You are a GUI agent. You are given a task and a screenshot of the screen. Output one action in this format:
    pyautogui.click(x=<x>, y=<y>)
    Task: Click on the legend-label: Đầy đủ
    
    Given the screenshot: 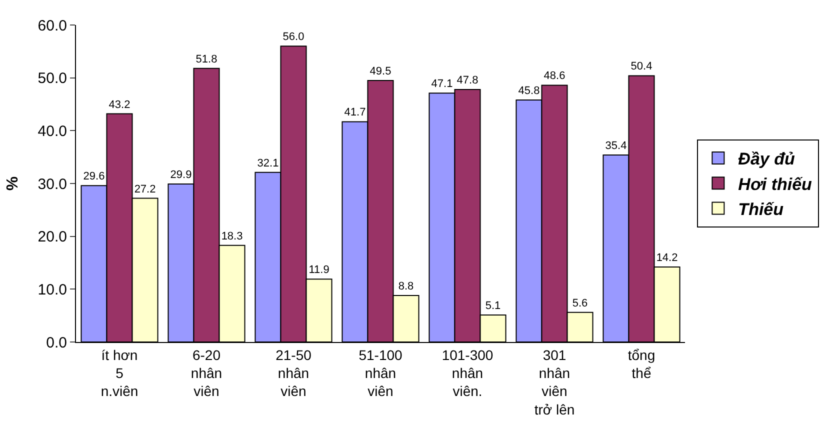 What is the action you would take?
    pyautogui.click(x=767, y=159)
    